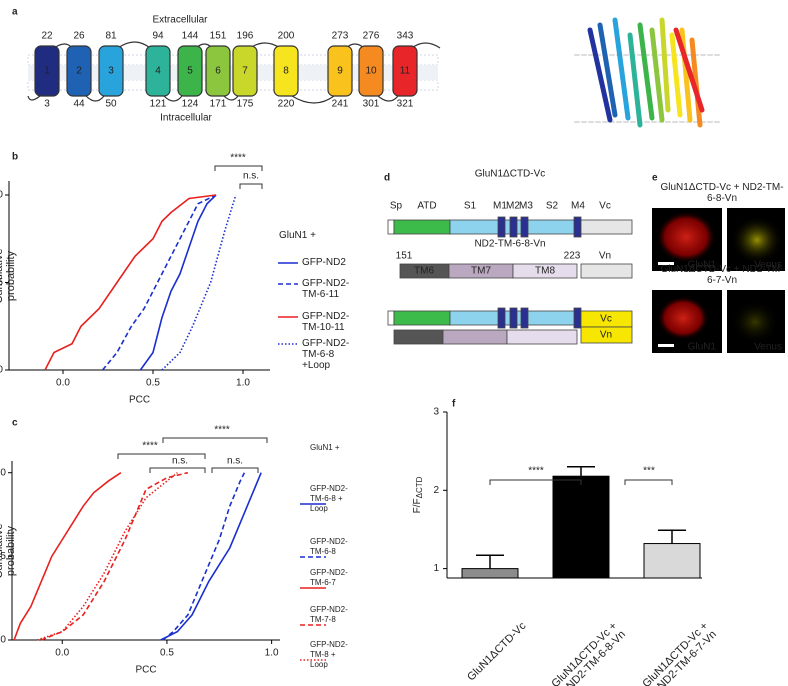 The height and width of the screenshot is (686, 788). What do you see at coordinates (405, 36) in the screenshot?
I see `residue-label: 343` at bounding box center [405, 36].